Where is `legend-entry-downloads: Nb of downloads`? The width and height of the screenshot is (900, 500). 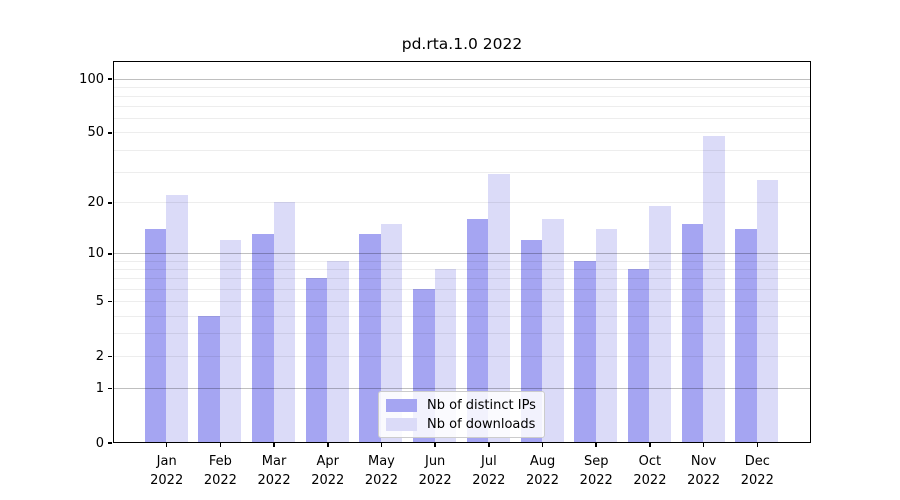
legend-entry-downloads: Nb of downloads is located at coordinates (461, 424).